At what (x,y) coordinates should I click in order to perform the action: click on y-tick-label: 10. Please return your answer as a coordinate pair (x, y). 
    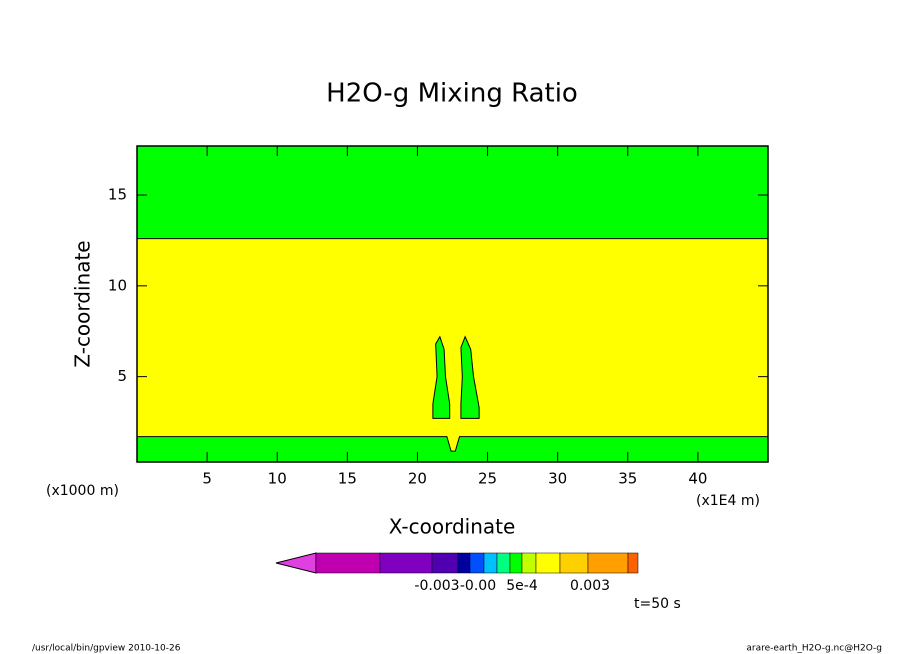
    Looking at the image, I should click on (117, 285).